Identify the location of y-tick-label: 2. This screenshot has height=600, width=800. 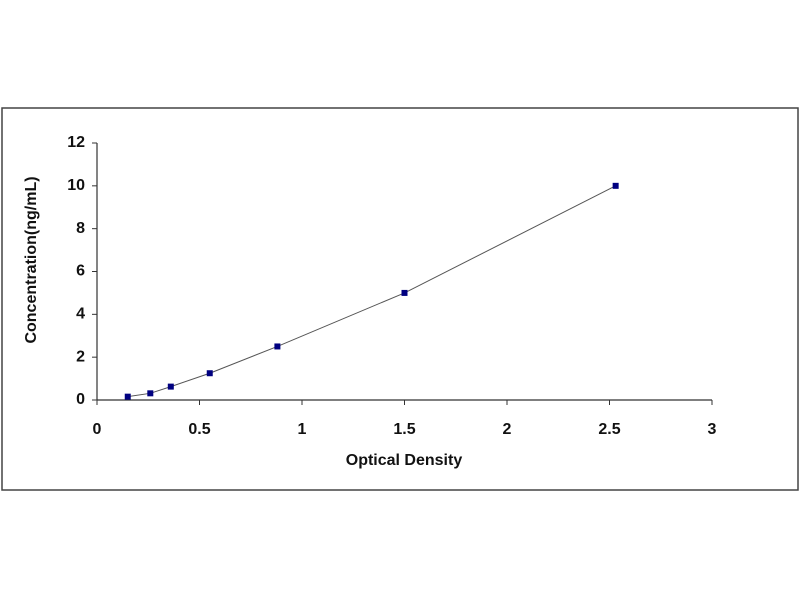
(80, 356).